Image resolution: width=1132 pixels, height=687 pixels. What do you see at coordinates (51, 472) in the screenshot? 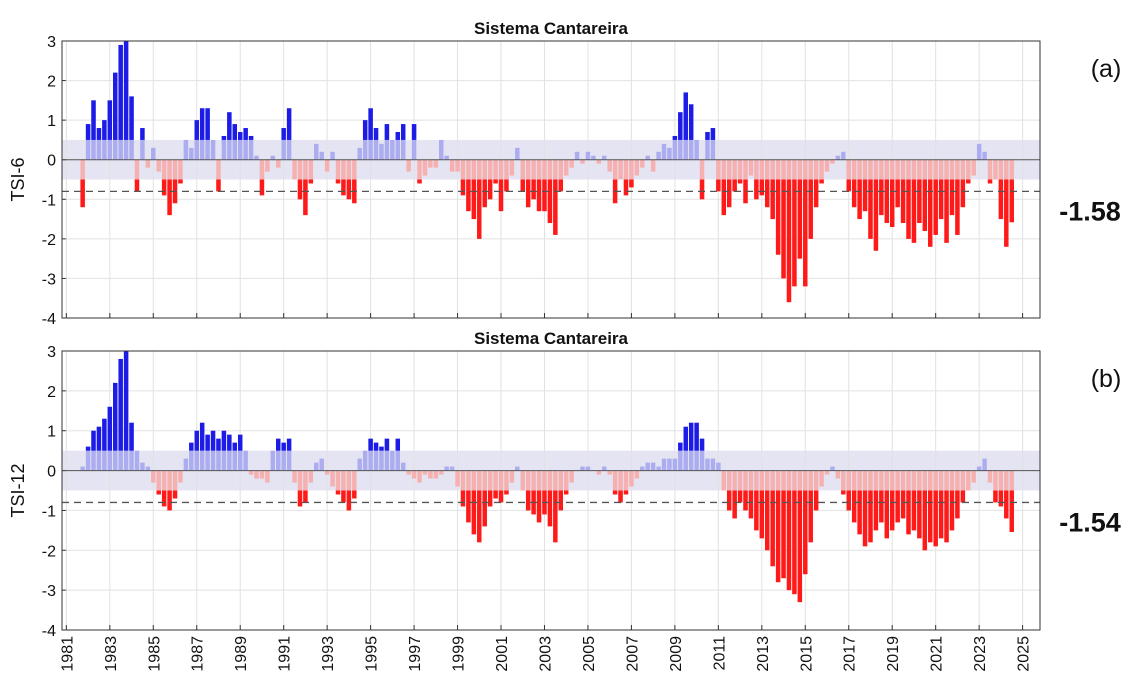
I see `y-tick-label: 0` at bounding box center [51, 472].